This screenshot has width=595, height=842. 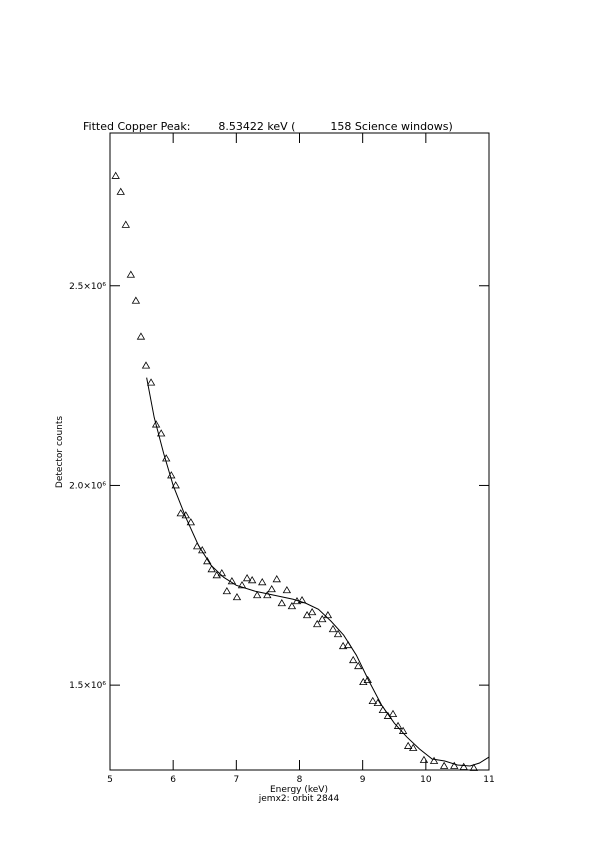 What do you see at coordinates (299, 799) in the screenshot?
I see `subtitle: jemx2: orbit 2844` at bounding box center [299, 799].